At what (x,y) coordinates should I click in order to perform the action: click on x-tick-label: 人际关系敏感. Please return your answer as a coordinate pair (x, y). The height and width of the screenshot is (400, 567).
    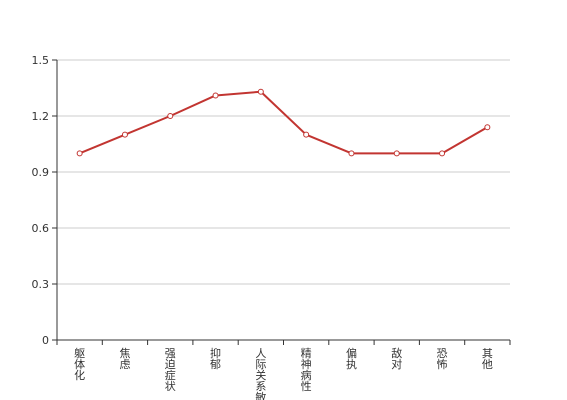
    Looking at the image, I should click on (260, 373).